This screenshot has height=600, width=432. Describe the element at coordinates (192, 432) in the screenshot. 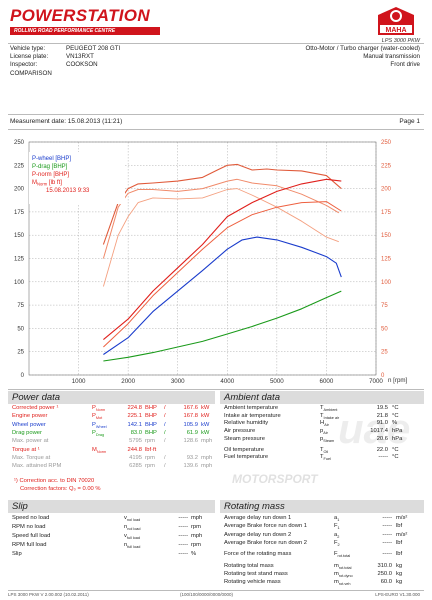

I see `power-value-2: 61.9` at that location.